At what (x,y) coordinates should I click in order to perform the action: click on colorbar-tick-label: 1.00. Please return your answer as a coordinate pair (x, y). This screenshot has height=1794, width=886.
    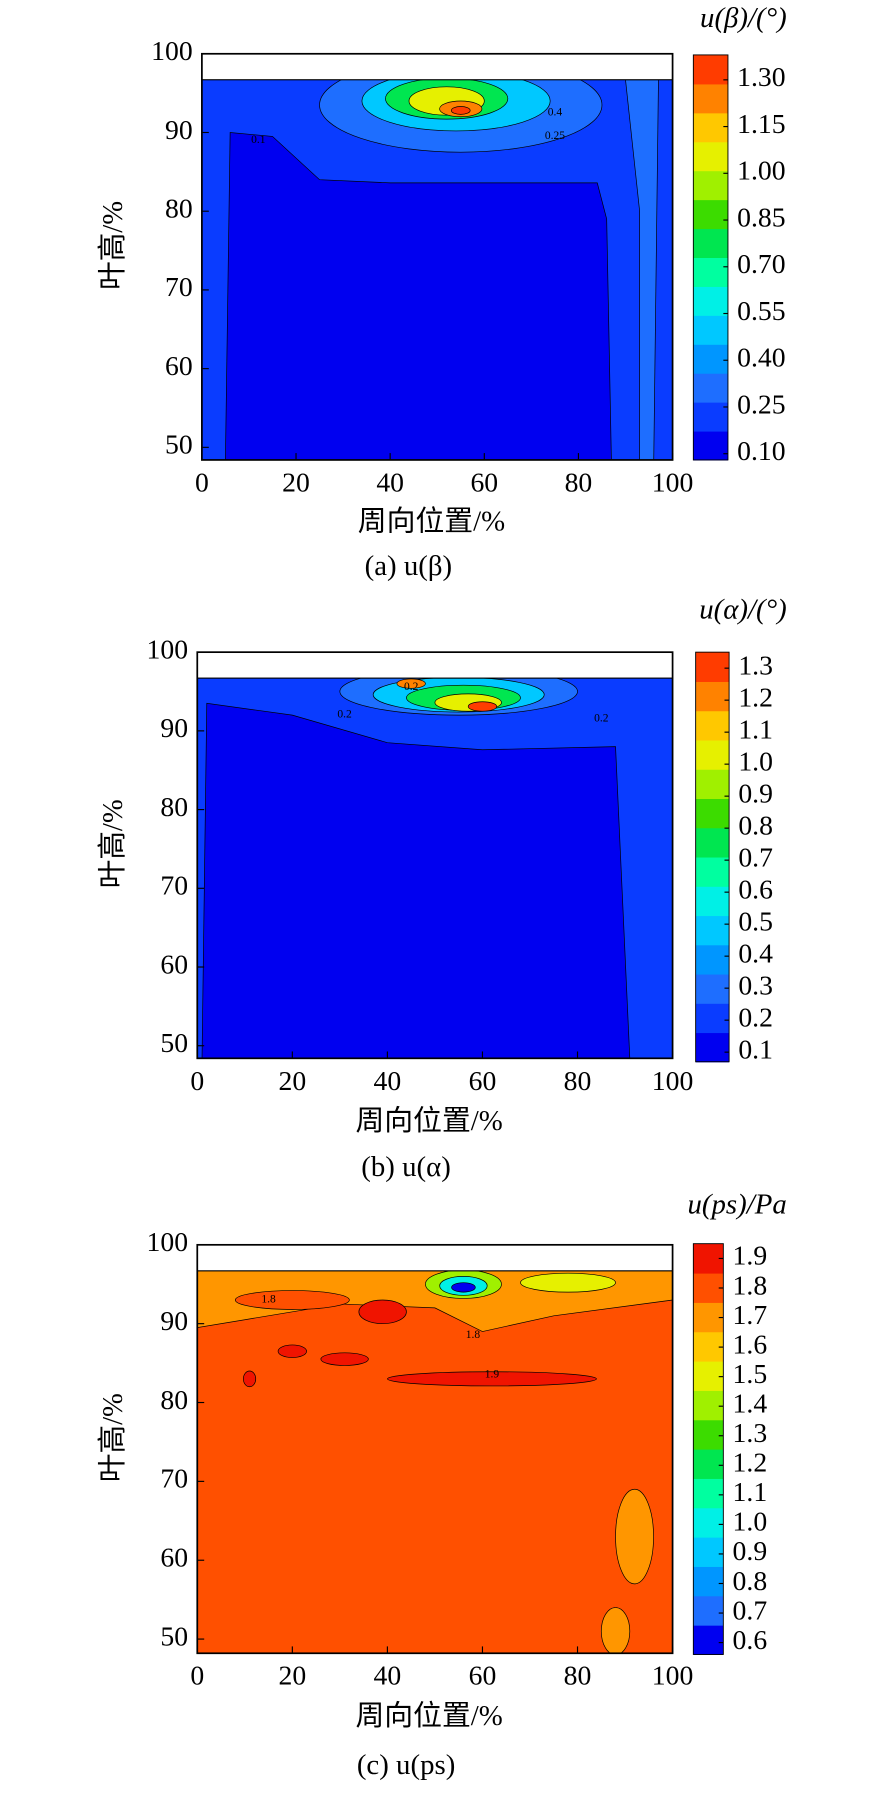
    Looking at the image, I should click on (761, 170).